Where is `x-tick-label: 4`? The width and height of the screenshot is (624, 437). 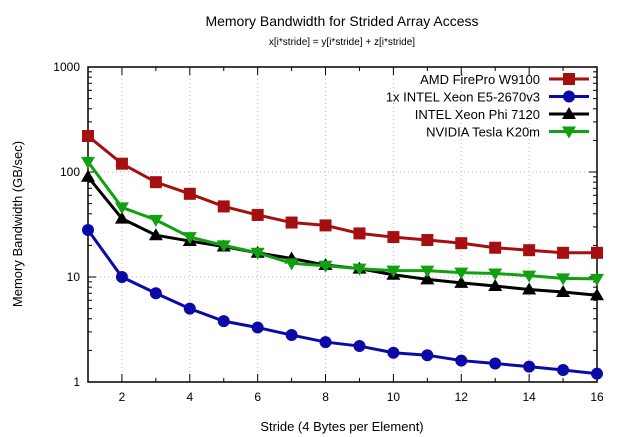 x-tick-label: 4 is located at coordinates (189, 397).